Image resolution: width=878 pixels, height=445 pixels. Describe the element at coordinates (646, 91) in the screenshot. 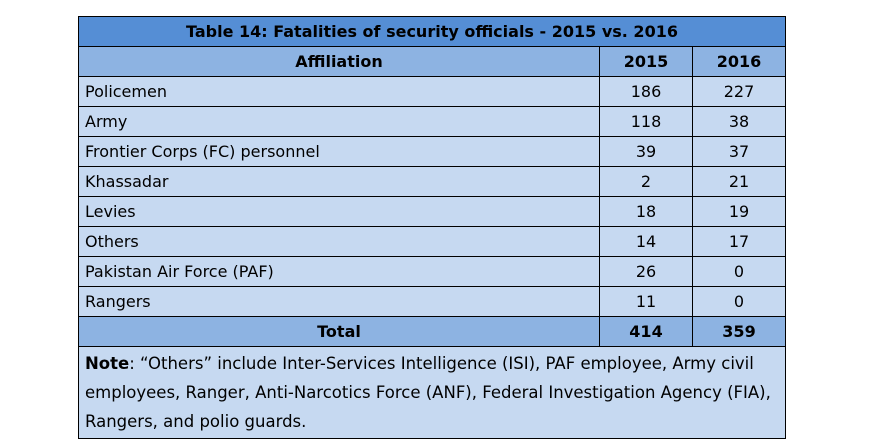

I see `cell-2015: 186` at that location.